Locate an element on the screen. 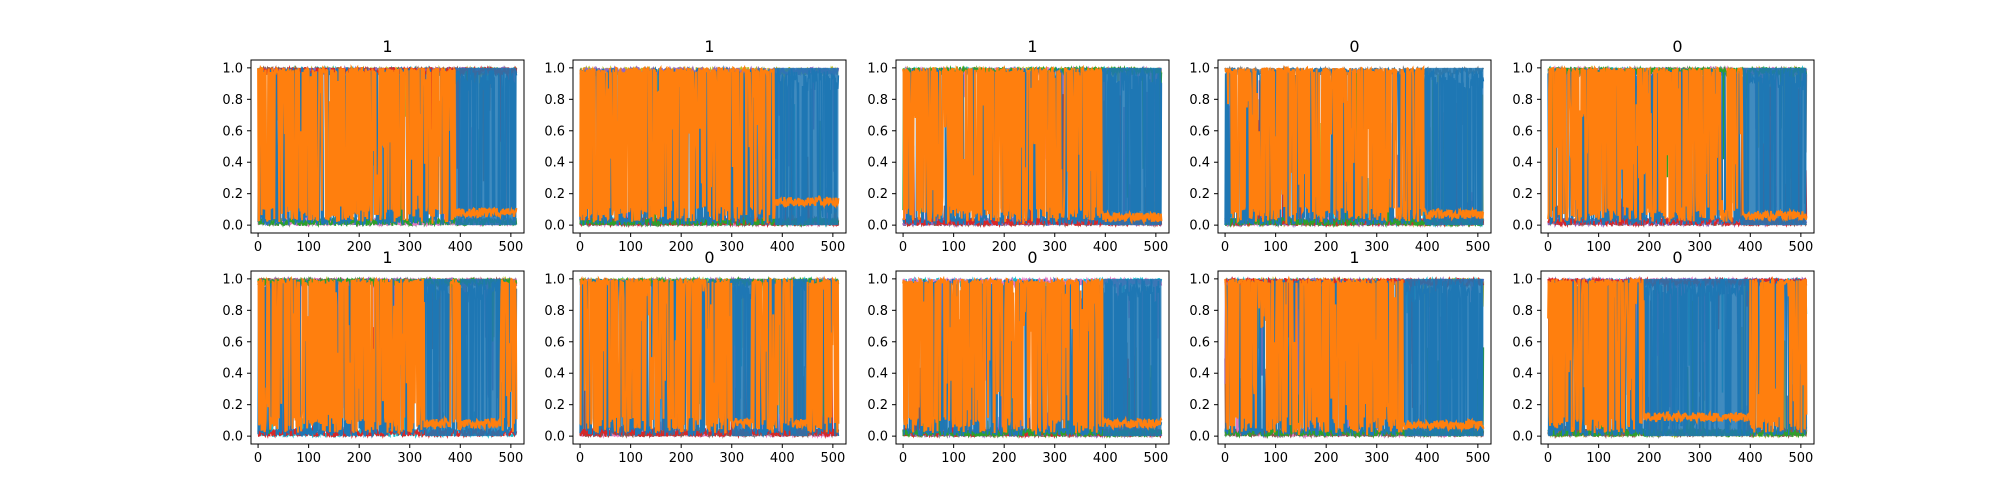 This screenshot has height=500, width=2000. subplot-2: 0 100 200 300 400 5000.00.20.40.60.81.01 is located at coordinates (695, 146).